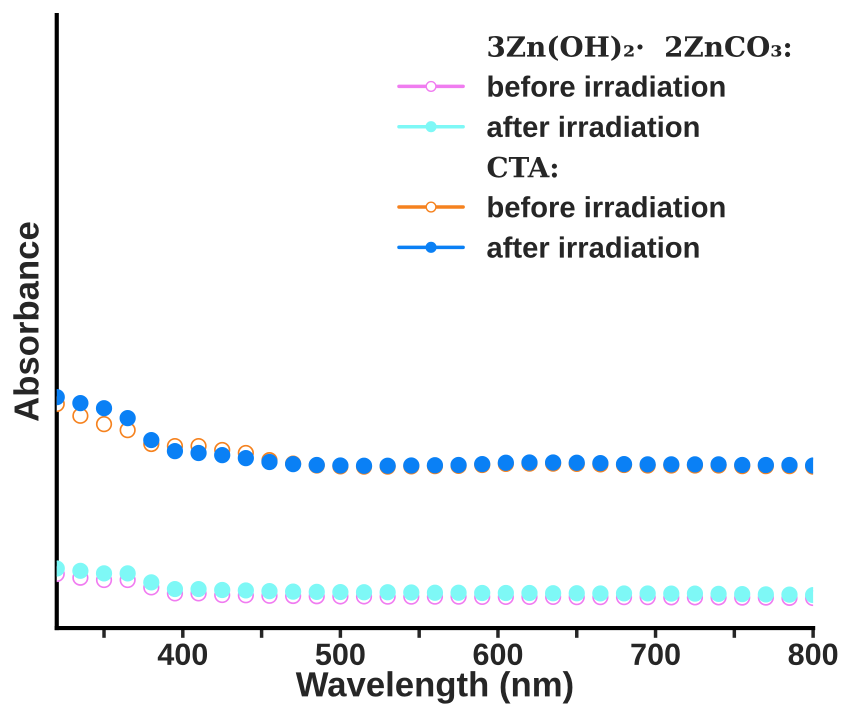 This screenshot has width=847, height=717. I want to click on x-tick-label: 800, so click(813, 654).